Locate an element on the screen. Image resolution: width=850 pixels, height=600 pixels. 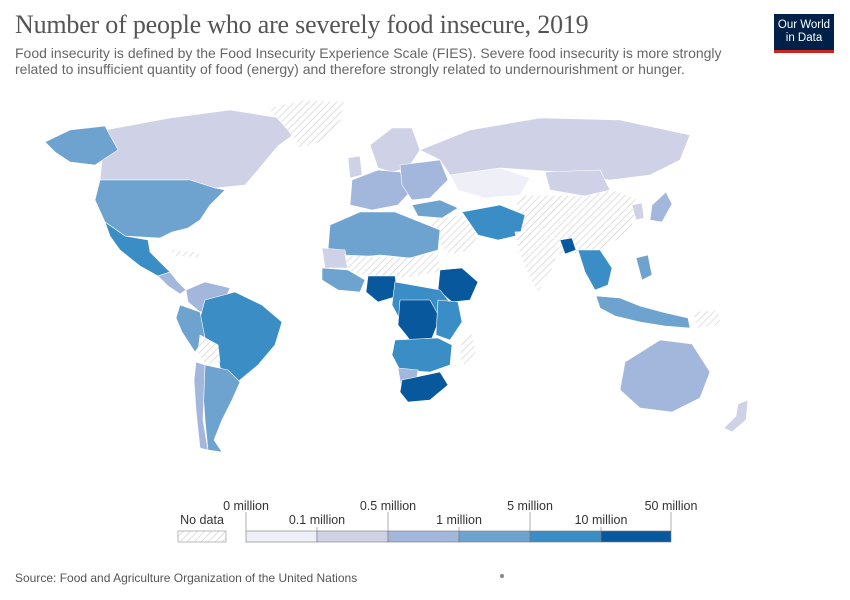
region-philippines is located at coordinates (644, 267).